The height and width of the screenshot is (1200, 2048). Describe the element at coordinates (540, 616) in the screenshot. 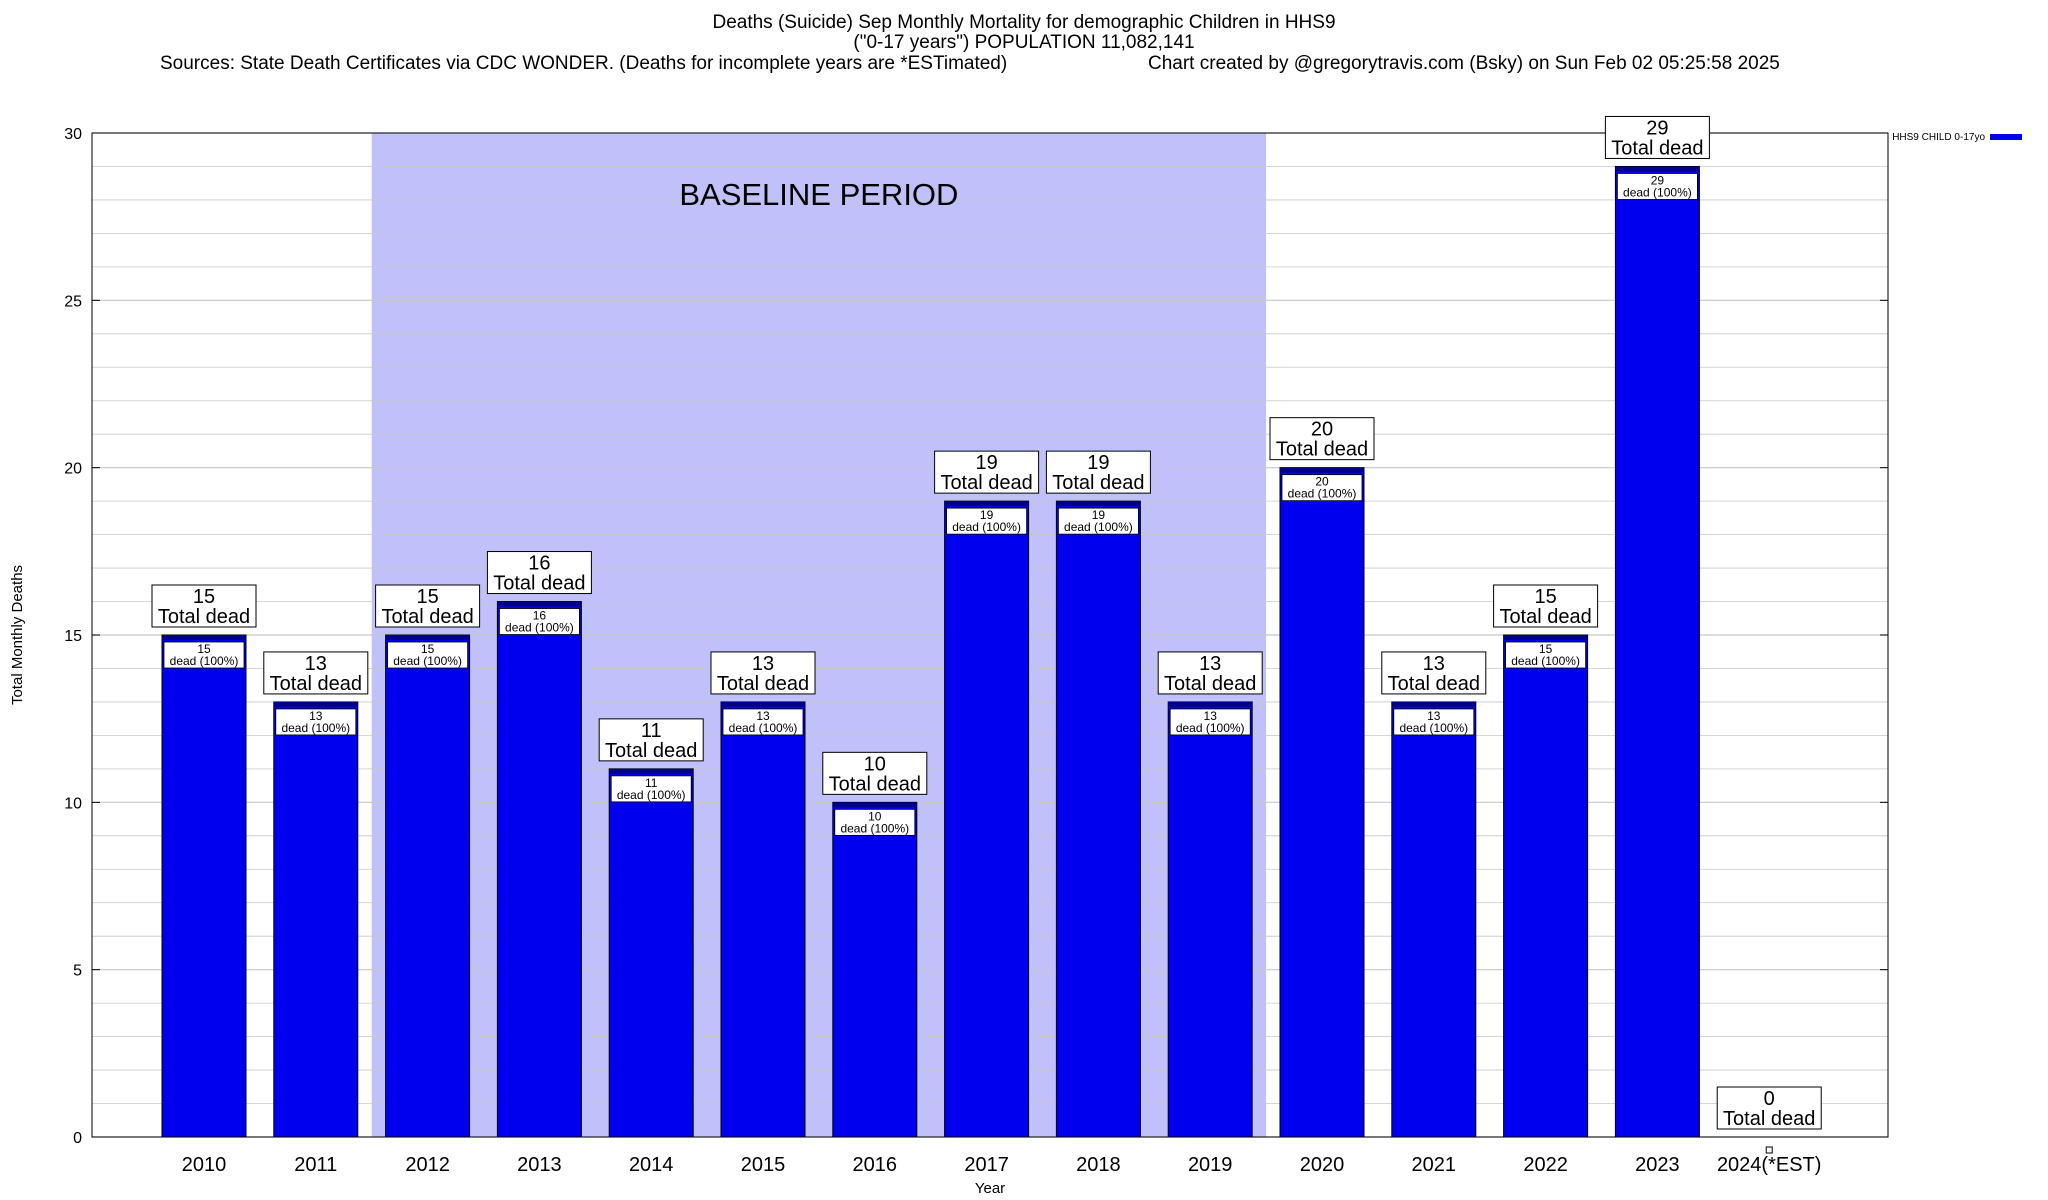

I see `bar-inner-value: 16` at that location.